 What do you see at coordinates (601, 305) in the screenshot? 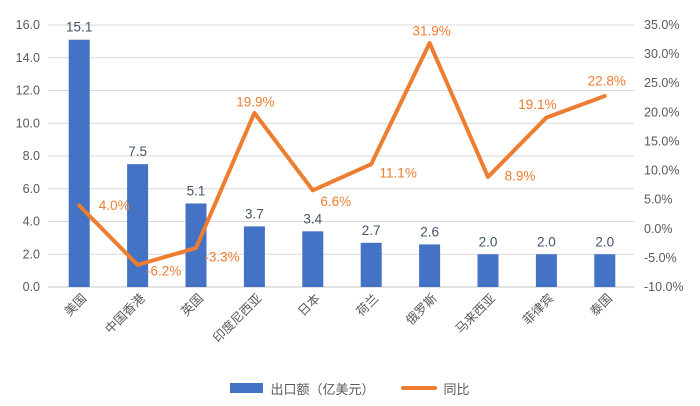
I see `category-label: 泰国` at bounding box center [601, 305].